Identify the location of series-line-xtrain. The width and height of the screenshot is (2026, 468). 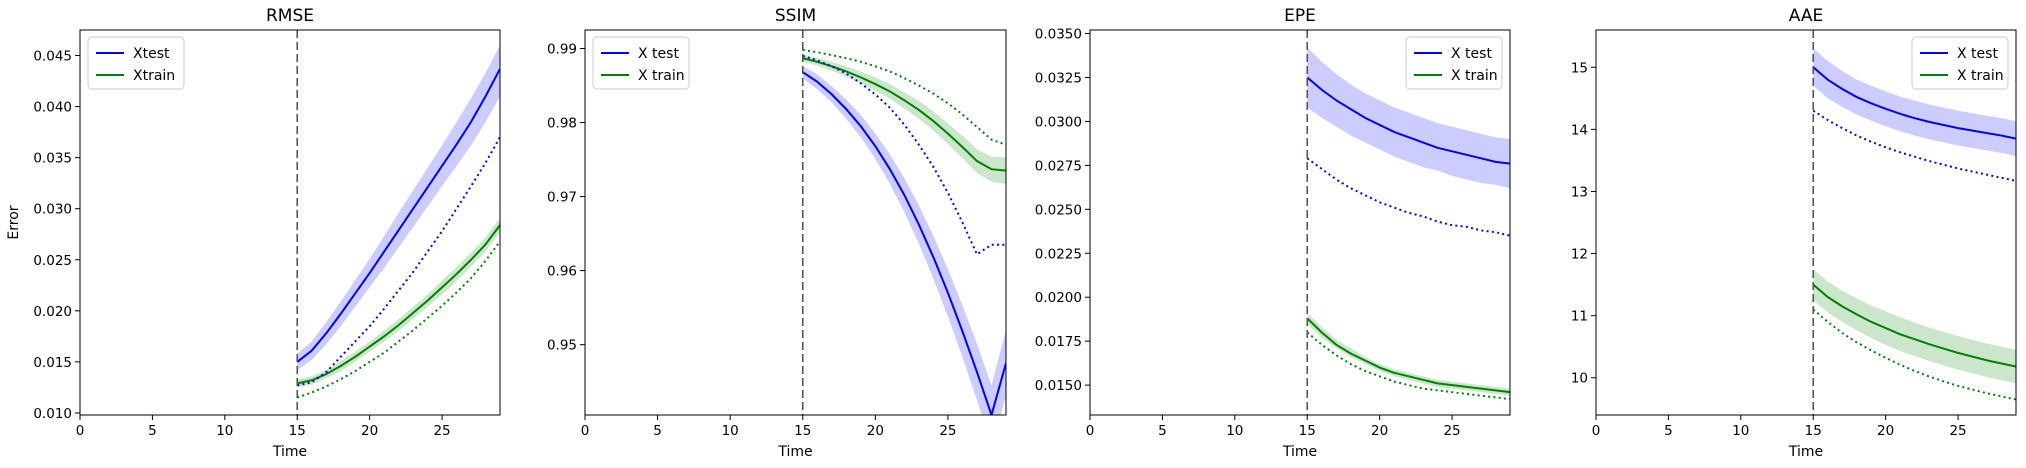
(398, 304).